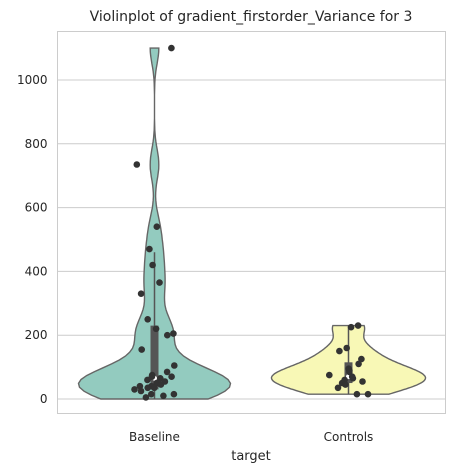  Describe the element at coordinates (44, 399) in the screenshot. I see `y-tick-label: 0` at that location.